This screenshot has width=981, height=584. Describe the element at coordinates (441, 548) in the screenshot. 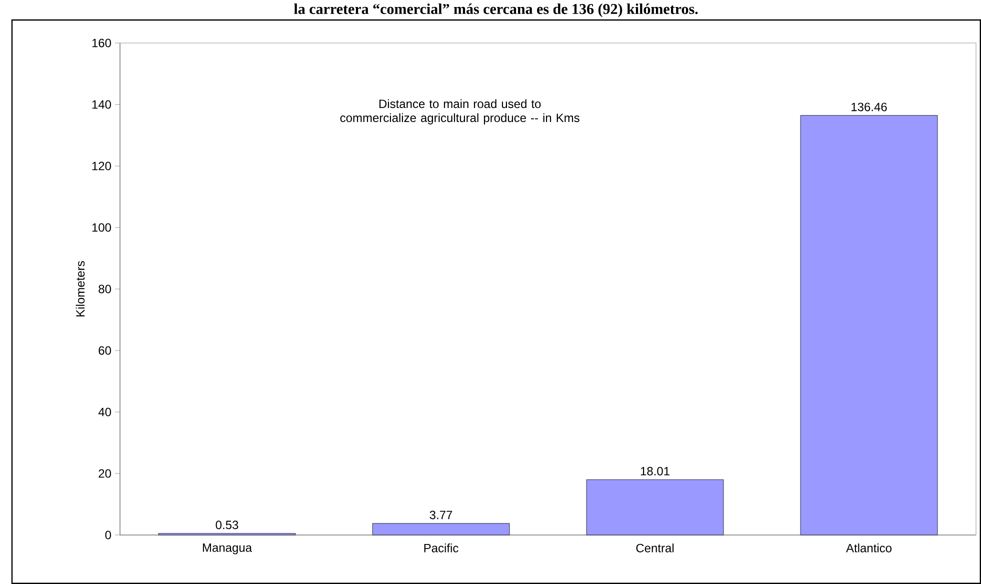

I see `x-tick-label: Pacific` at that location.